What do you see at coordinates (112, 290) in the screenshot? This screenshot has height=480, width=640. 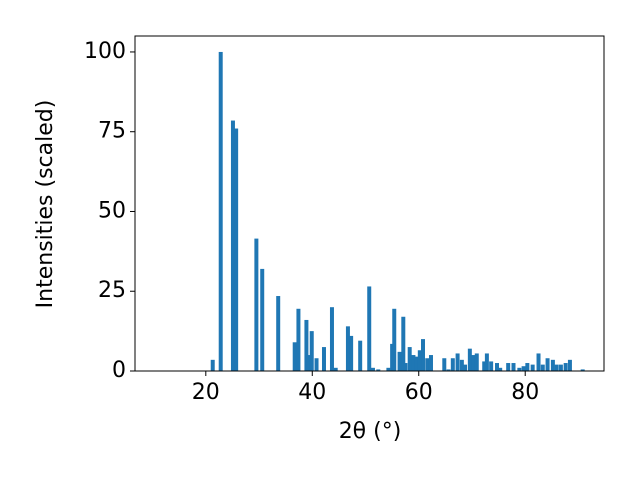 I see `y-tick-label: 25` at bounding box center [112, 290].